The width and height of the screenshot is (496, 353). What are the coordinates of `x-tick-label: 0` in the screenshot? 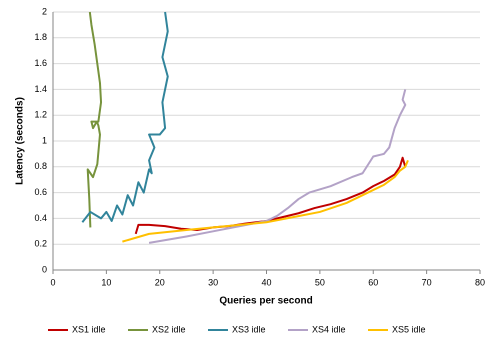 It's located at (52, 282).